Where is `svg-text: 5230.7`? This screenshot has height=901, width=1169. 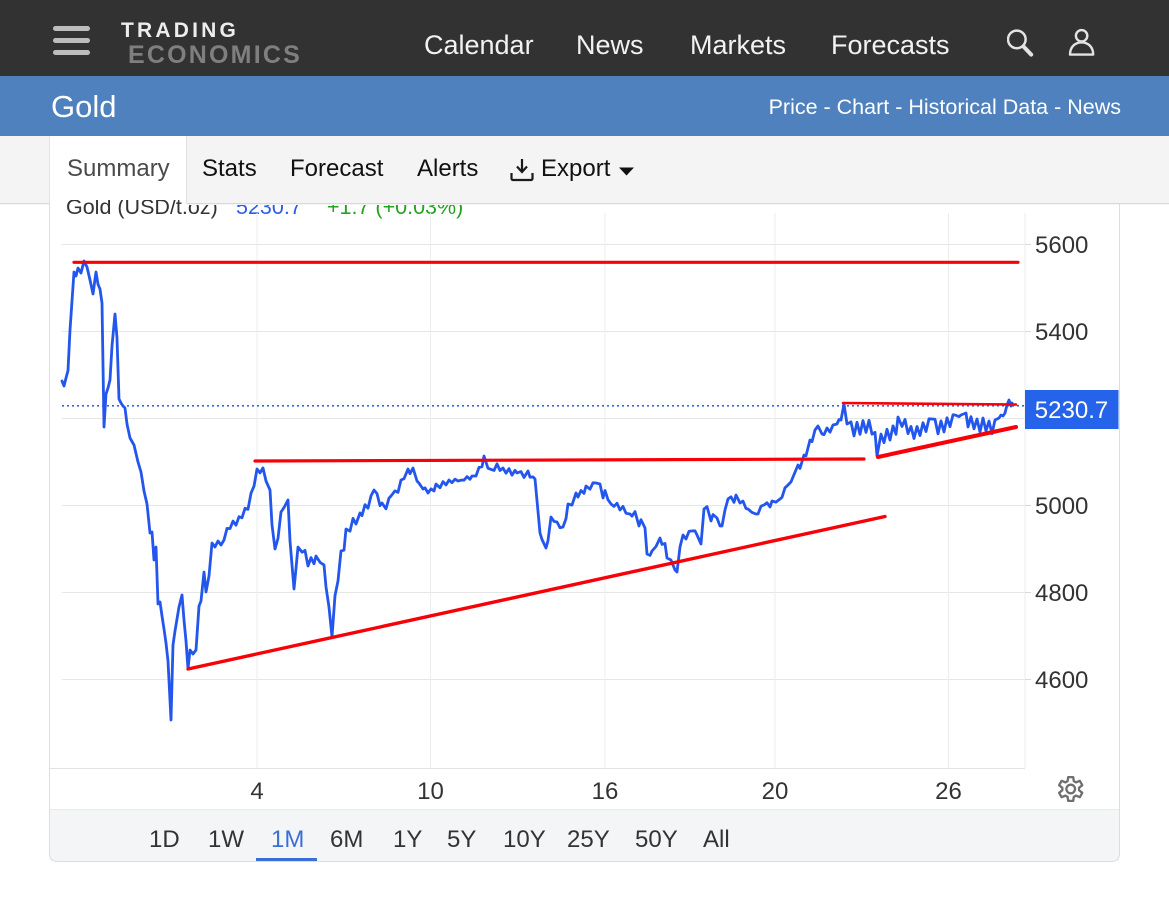
svg-text: 5230.7 is located at coordinates (1071, 410).